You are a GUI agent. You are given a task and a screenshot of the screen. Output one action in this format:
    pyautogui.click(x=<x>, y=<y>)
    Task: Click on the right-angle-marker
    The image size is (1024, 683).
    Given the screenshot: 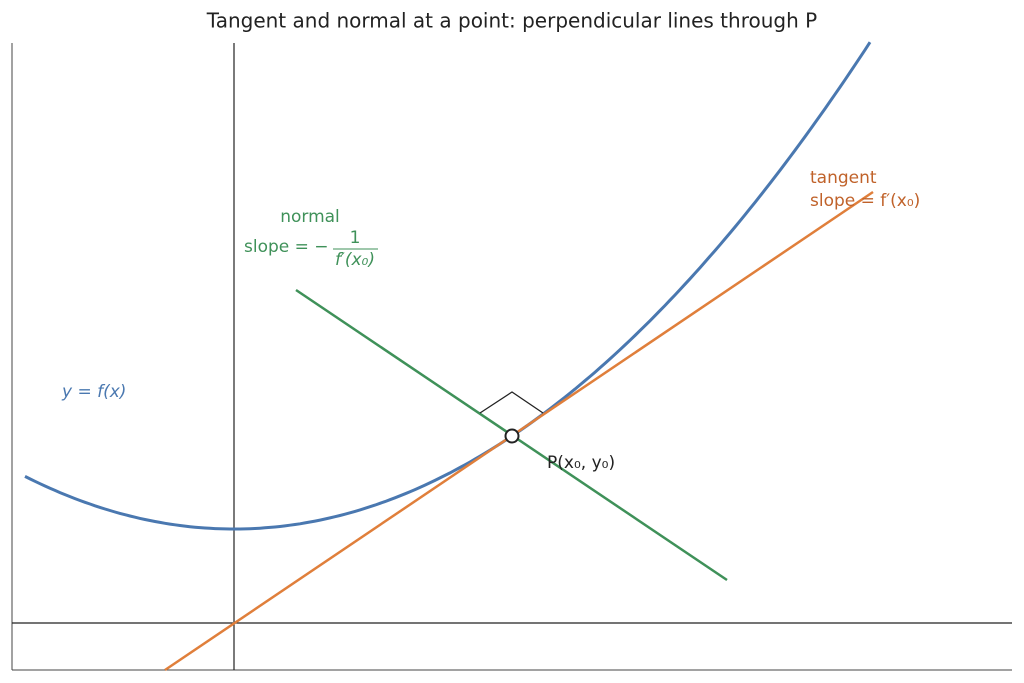 What is the action you would take?
    pyautogui.click(x=511, y=402)
    